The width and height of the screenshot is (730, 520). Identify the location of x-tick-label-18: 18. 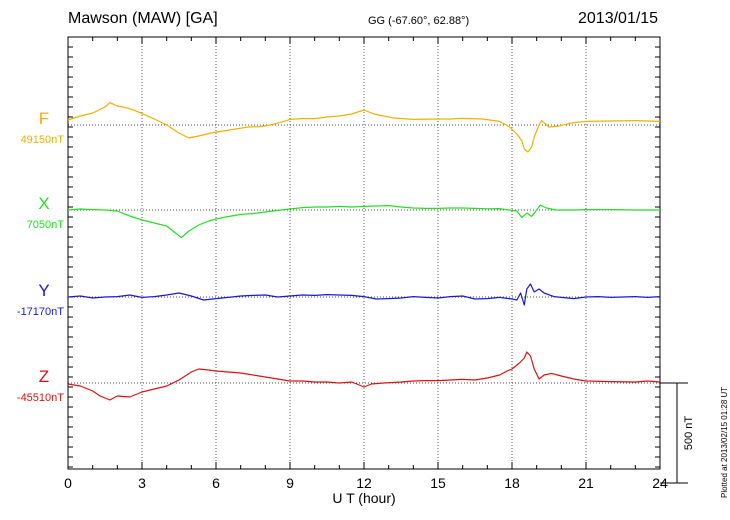
(512, 483).